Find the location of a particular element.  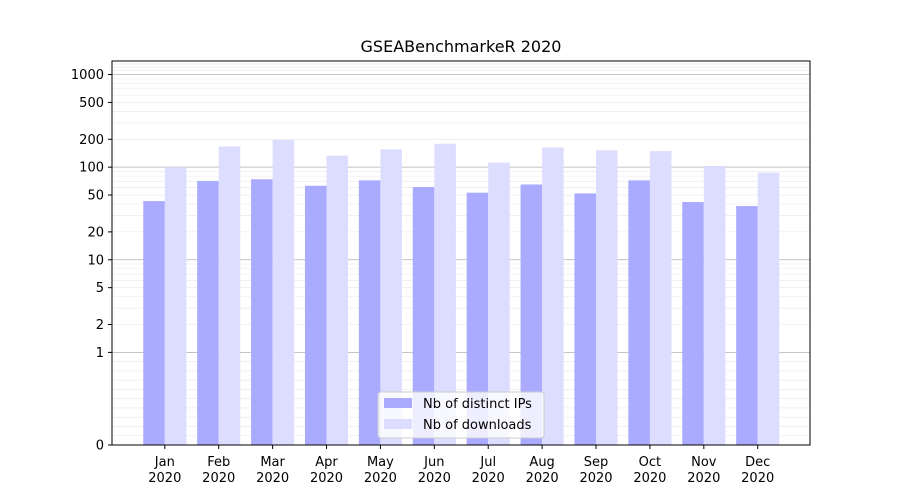

x-tick-label: May 2020 is located at coordinates (380, 470).